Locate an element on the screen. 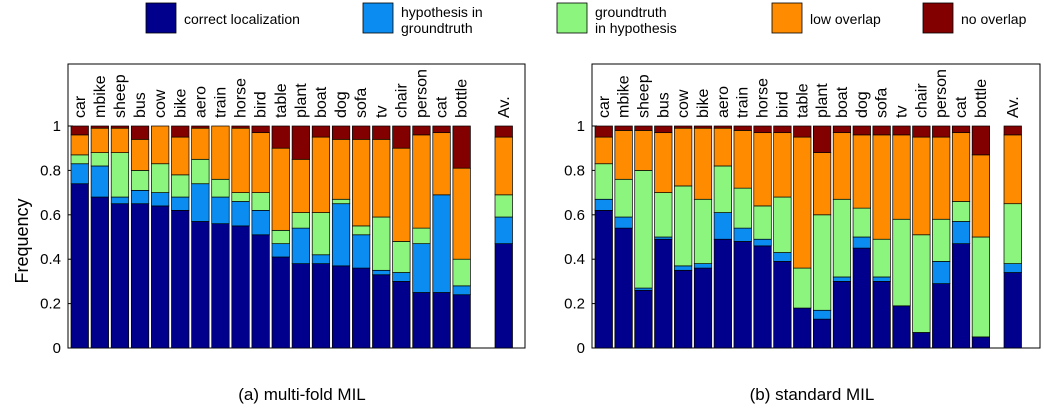 The image size is (1044, 408). category-label: table is located at coordinates (281, 100).